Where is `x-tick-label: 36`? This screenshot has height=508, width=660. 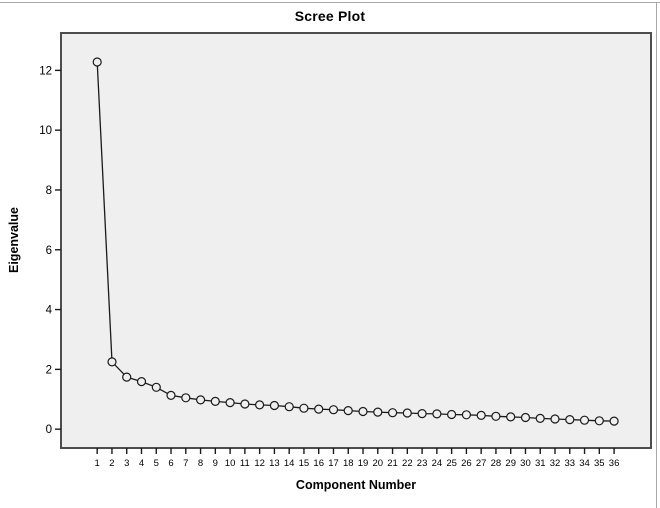
x-tick-label: 36 is located at coordinates (614, 463).